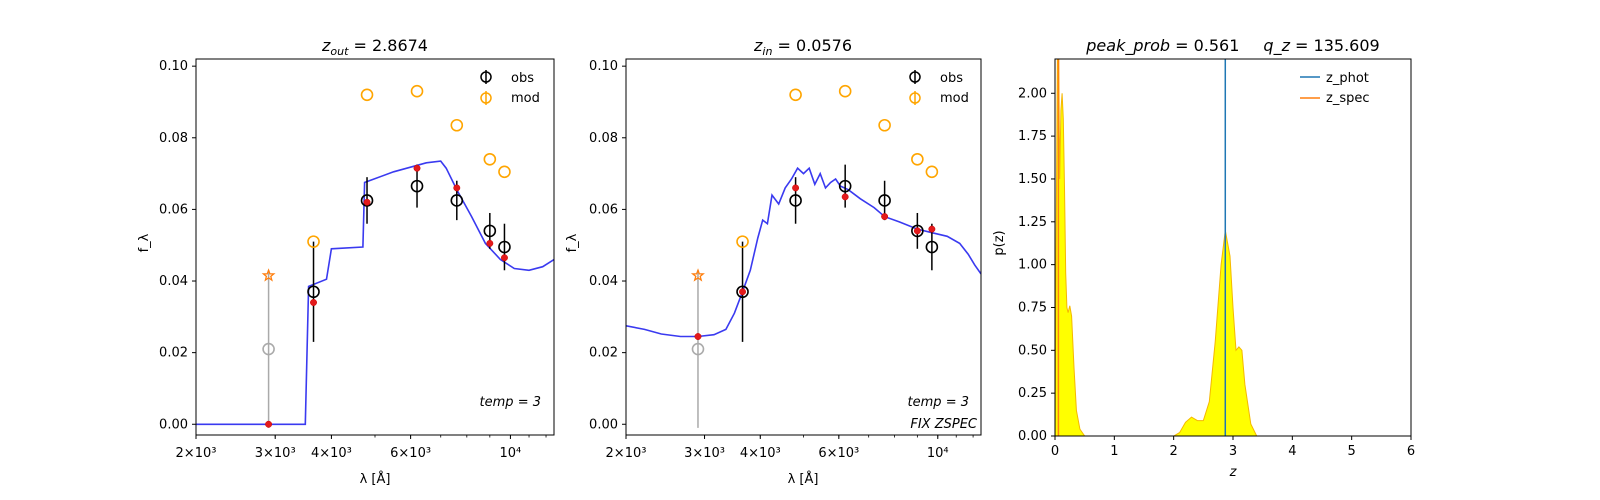 Image resolution: width=1600 pixels, height=500 pixels. Describe the element at coordinates (1032, 179) in the screenshot. I see `y-tick-label: 1.50` at that location.